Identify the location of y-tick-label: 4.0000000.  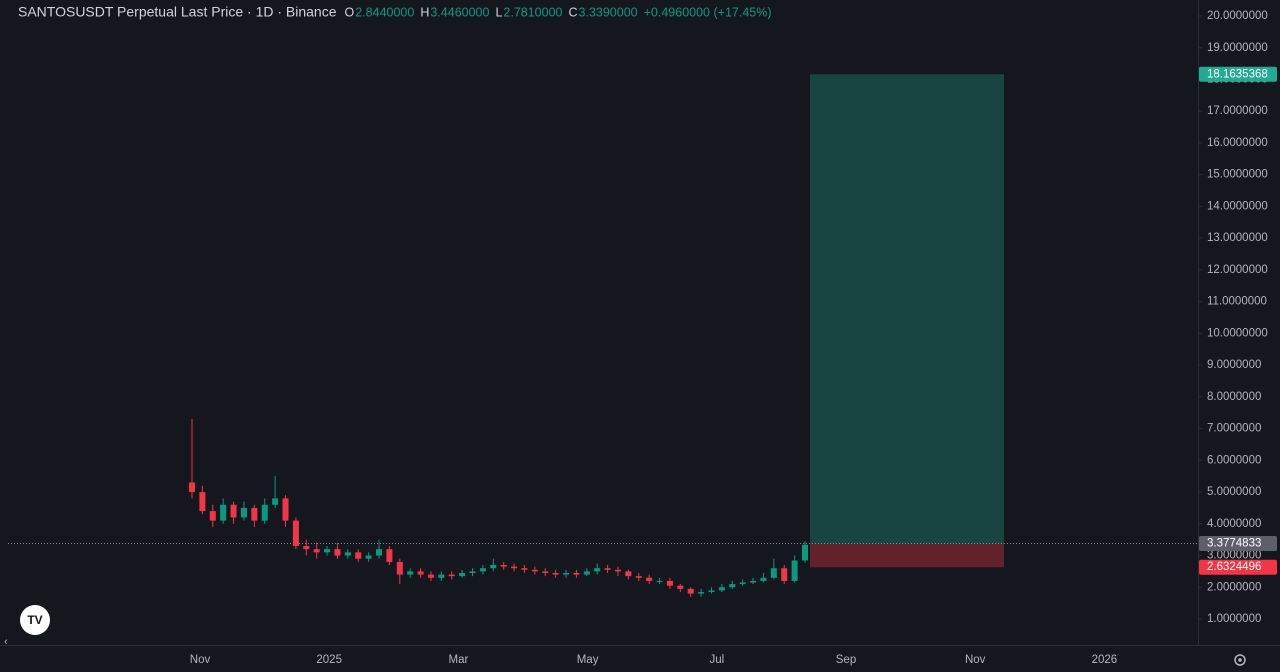
(1234, 524).